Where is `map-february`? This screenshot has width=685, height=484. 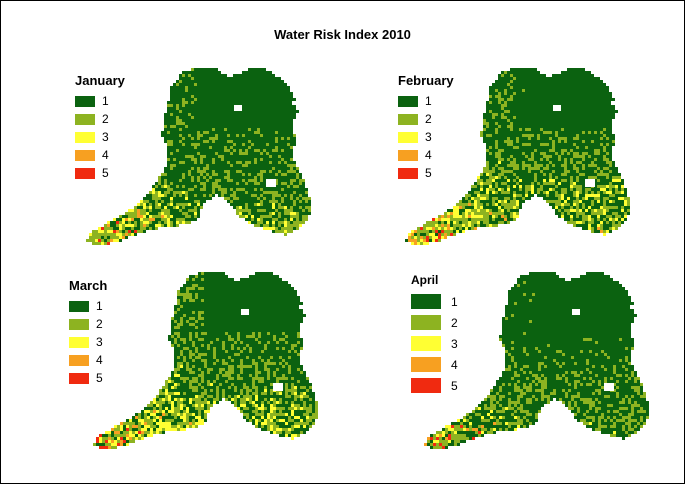
map-february is located at coordinates (517, 156).